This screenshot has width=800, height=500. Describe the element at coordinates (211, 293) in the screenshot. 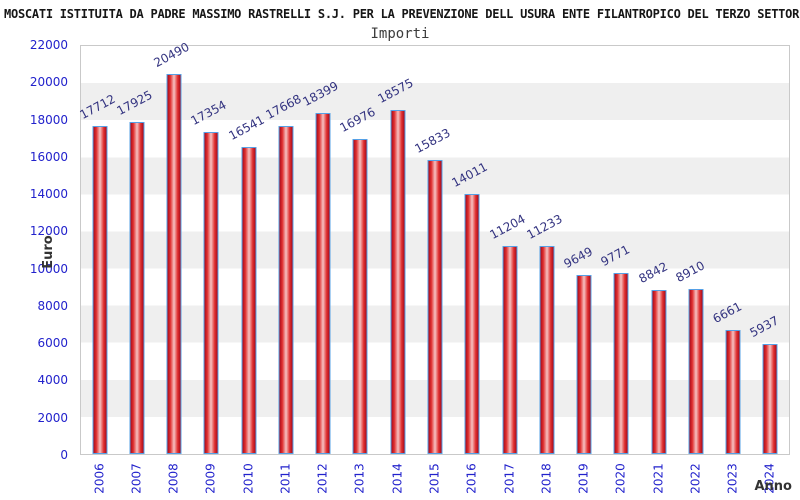

I see `bar-2009` at that location.